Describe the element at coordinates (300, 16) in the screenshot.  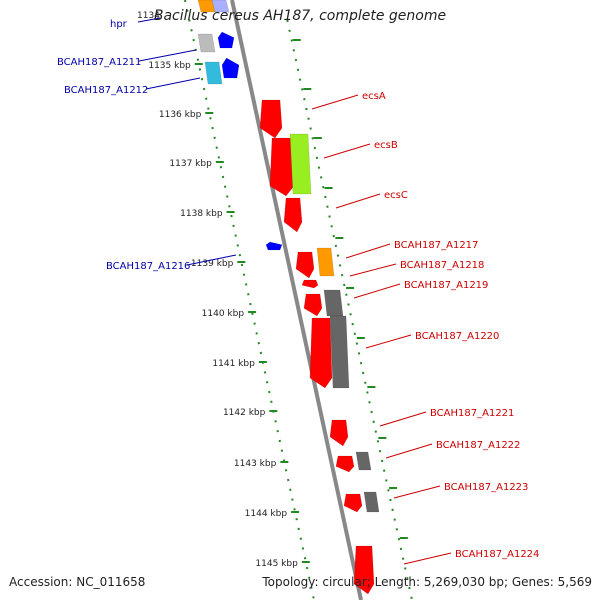
I see `genome-title: Bacillus cereus AH187, complete genome` at that location.